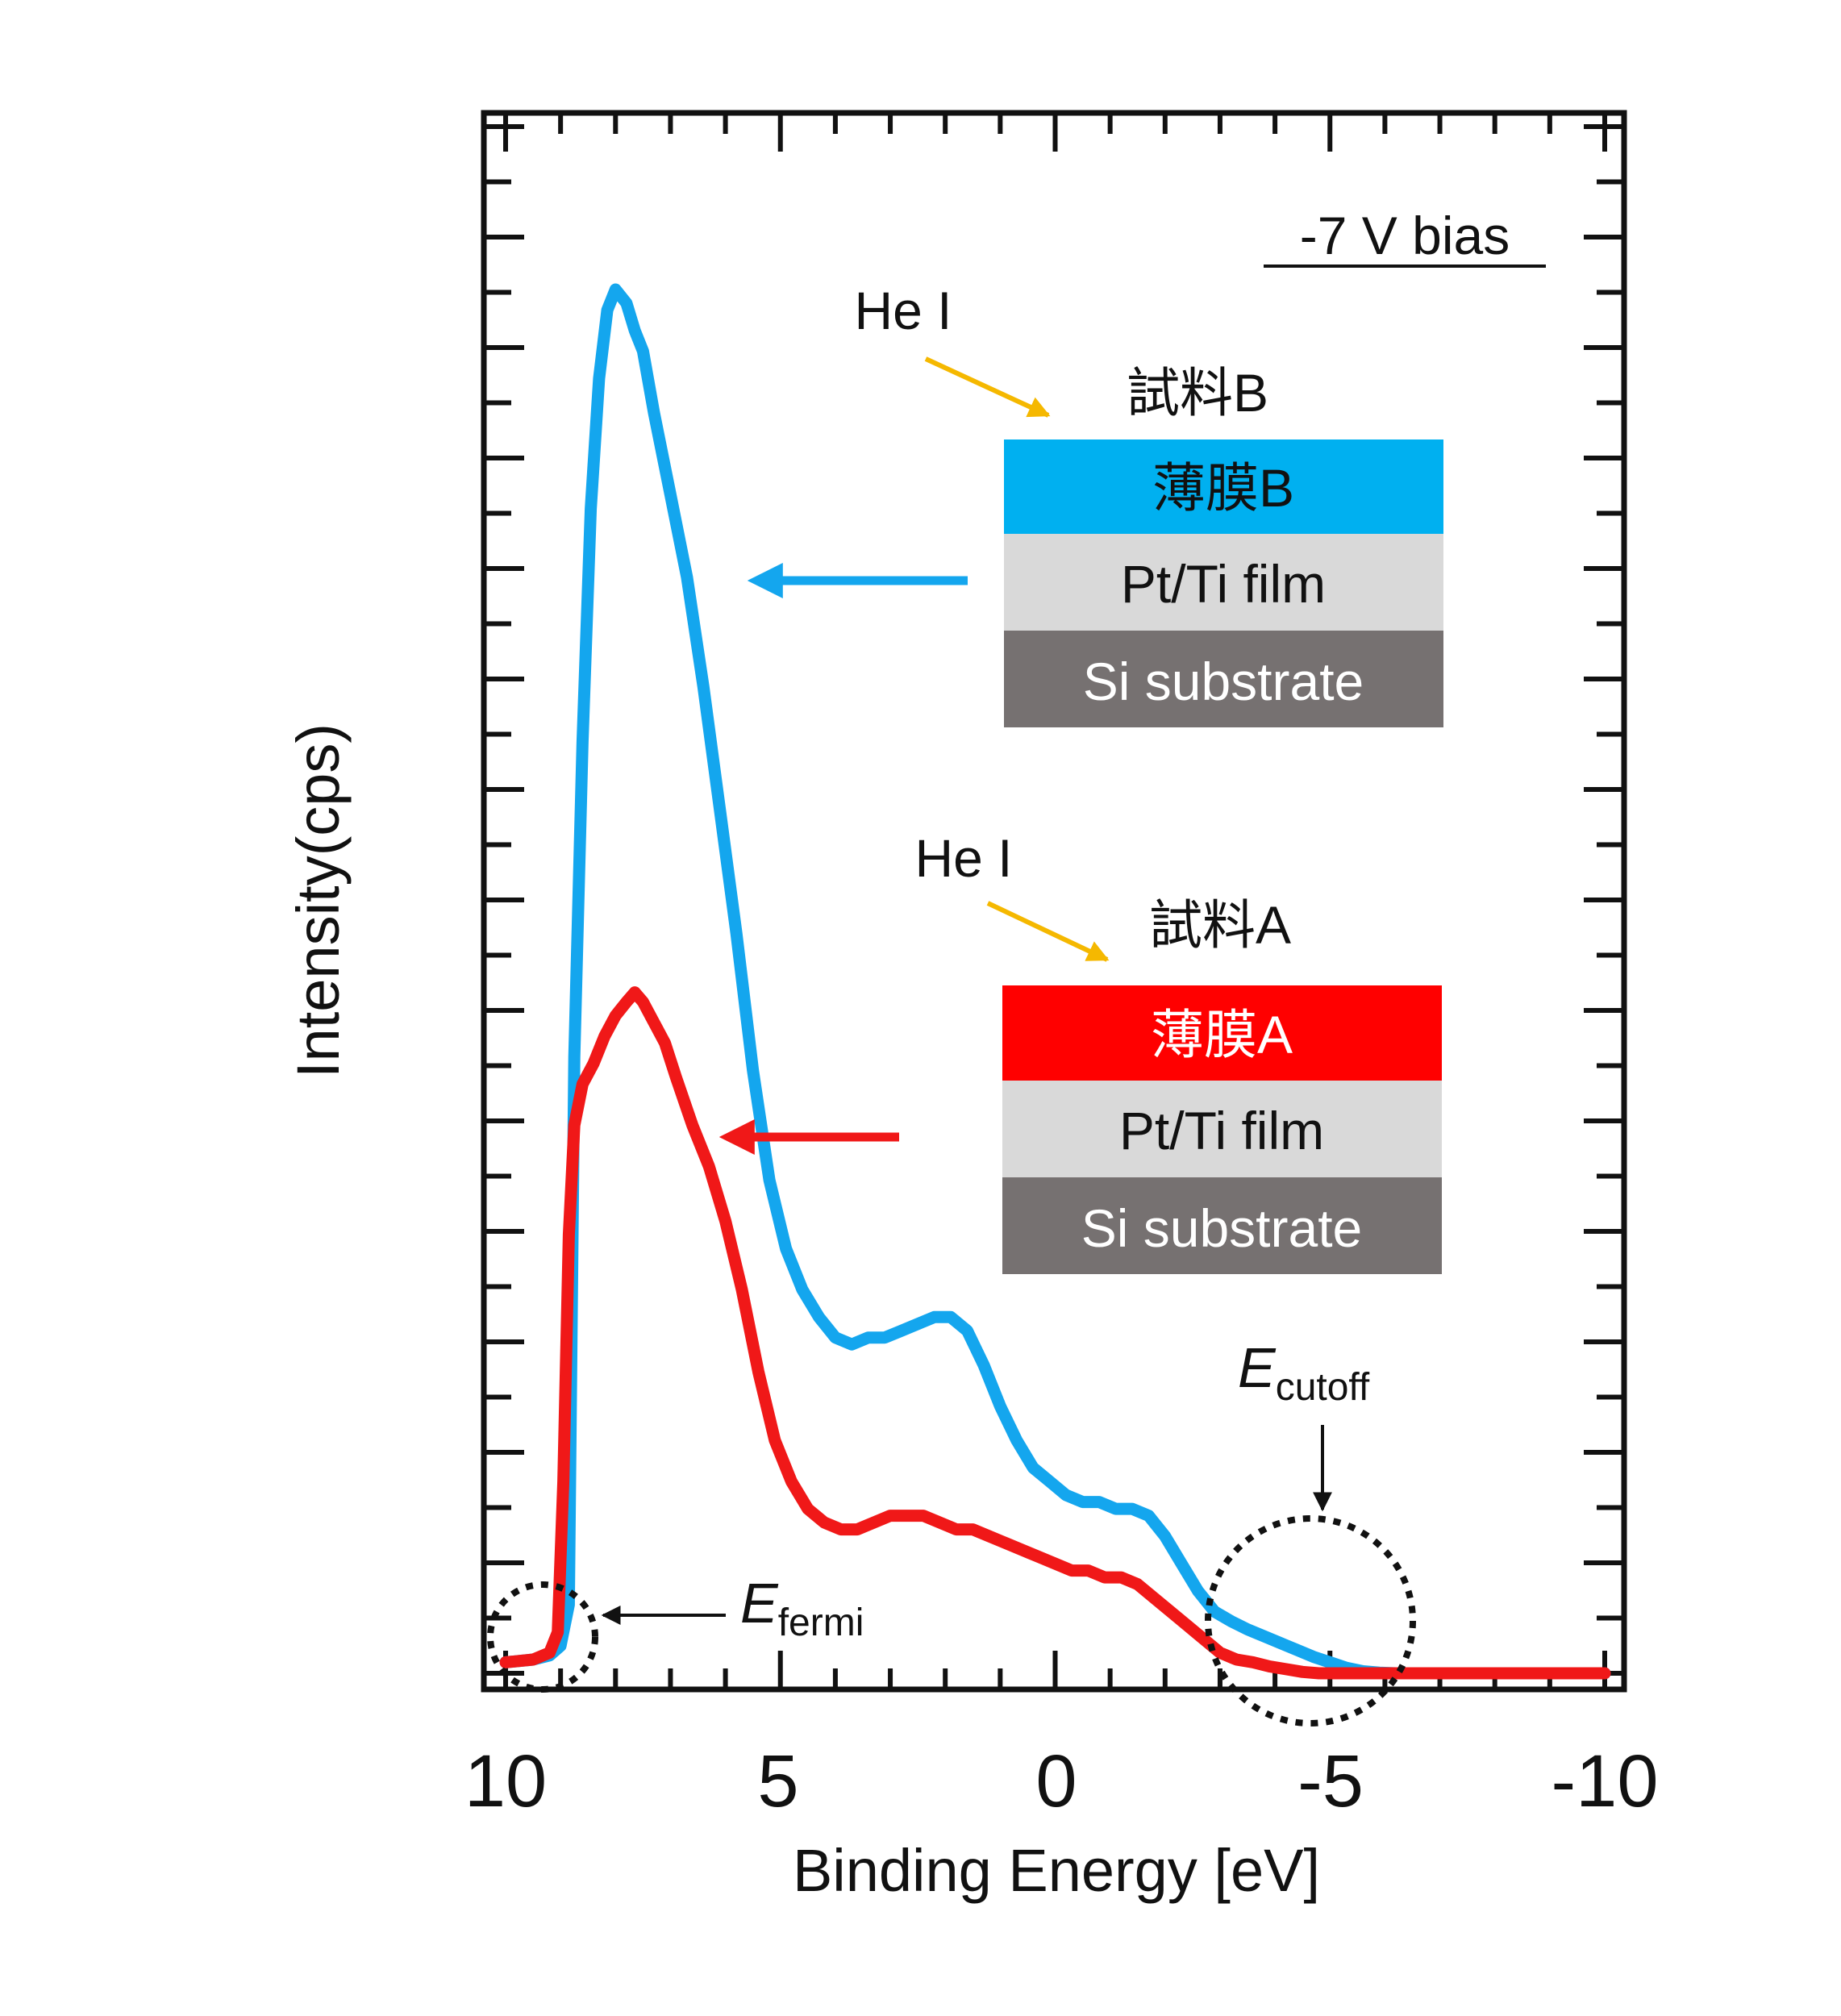 This screenshot has height=2016, width=1841. I want to click on cutoff-circle, so click(1310, 1621).